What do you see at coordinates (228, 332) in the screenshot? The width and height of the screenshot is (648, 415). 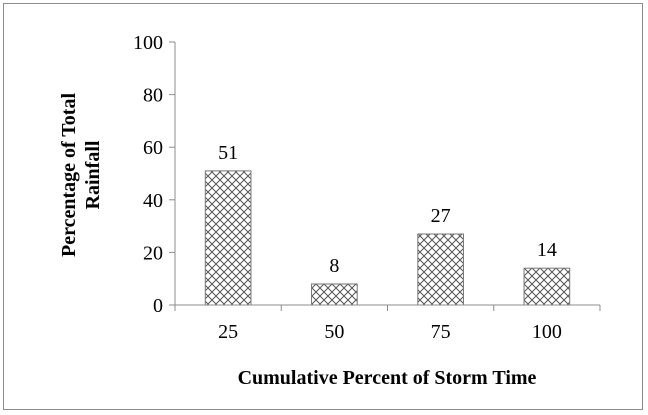 I see `x-tick-label: 25` at bounding box center [228, 332].